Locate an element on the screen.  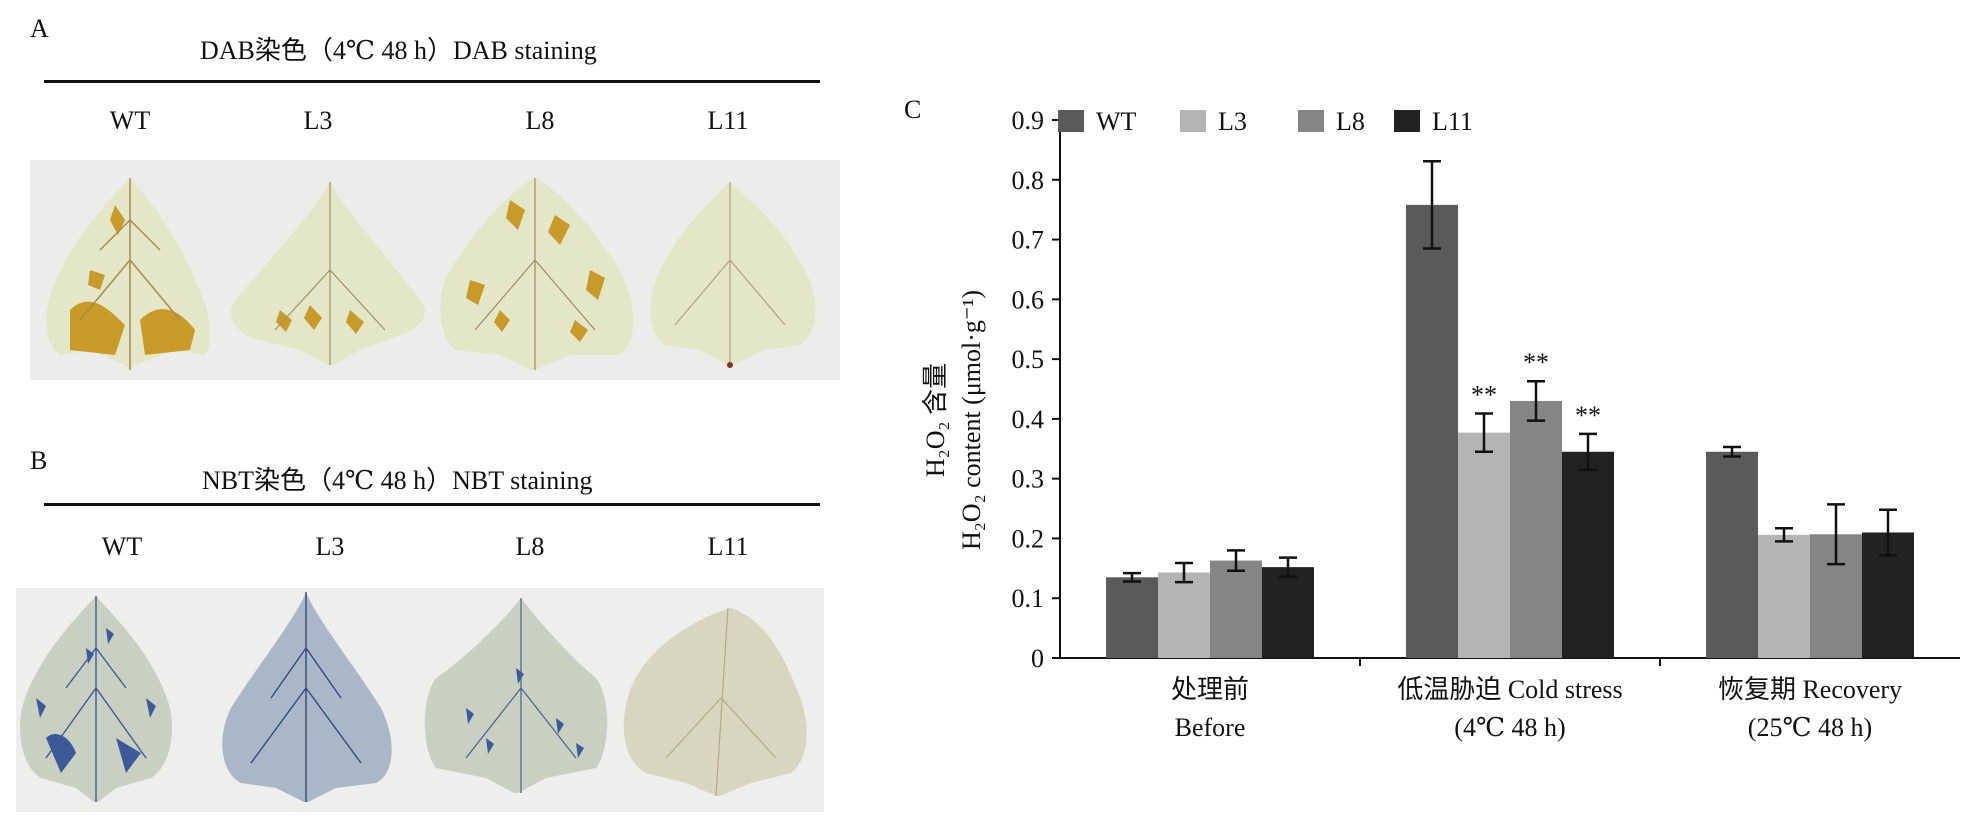
y-tick-label: 0.3 is located at coordinates (1028, 479).